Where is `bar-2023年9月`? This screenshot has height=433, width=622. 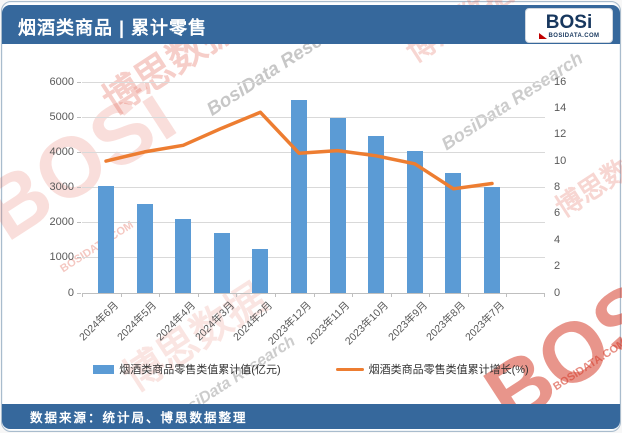
bar-2023年9月 is located at coordinates (414, 221).